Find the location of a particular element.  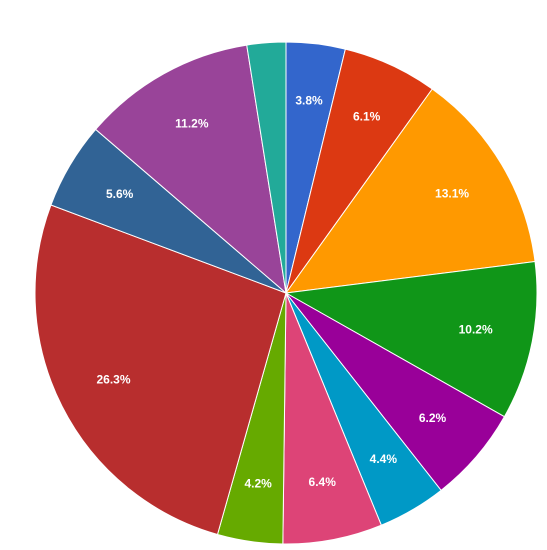

slice-label: 26.3% is located at coordinates (114, 379).